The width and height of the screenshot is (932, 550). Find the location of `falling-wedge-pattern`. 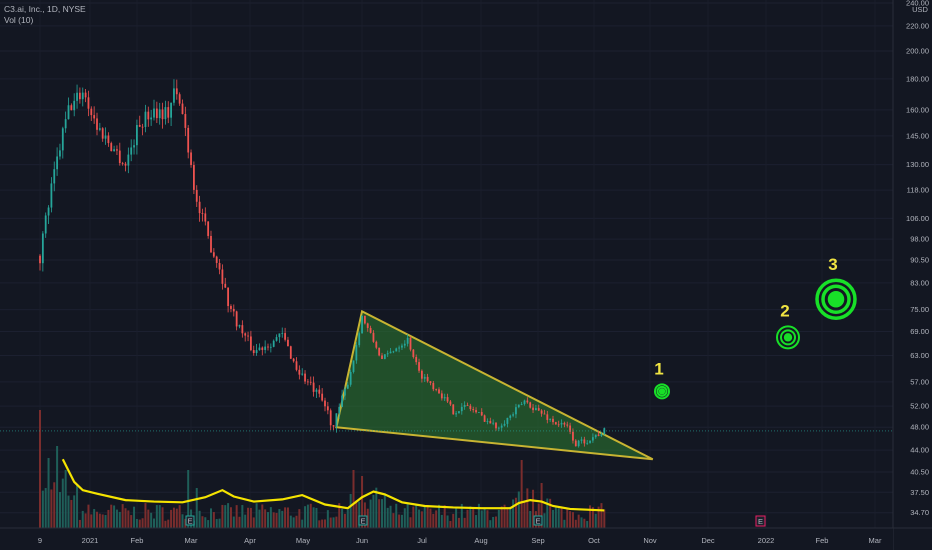

falling-wedge-pattern is located at coordinates (494, 385).